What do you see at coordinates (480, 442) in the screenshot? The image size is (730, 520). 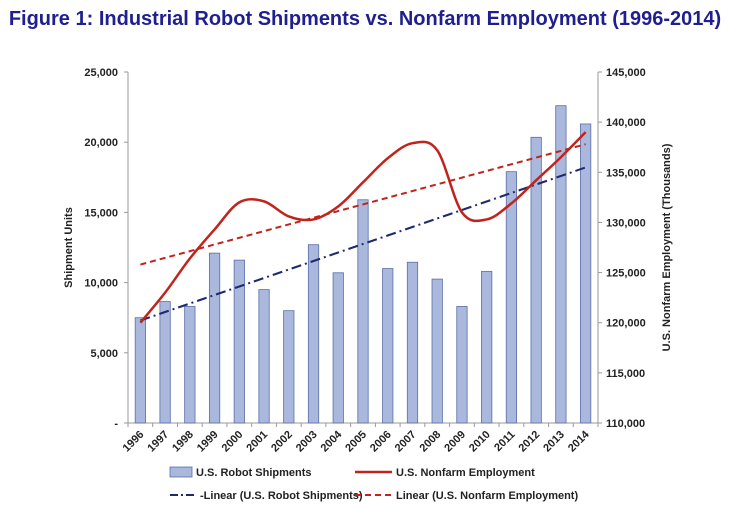 I see `x-tick-label: 2010` at bounding box center [480, 442].